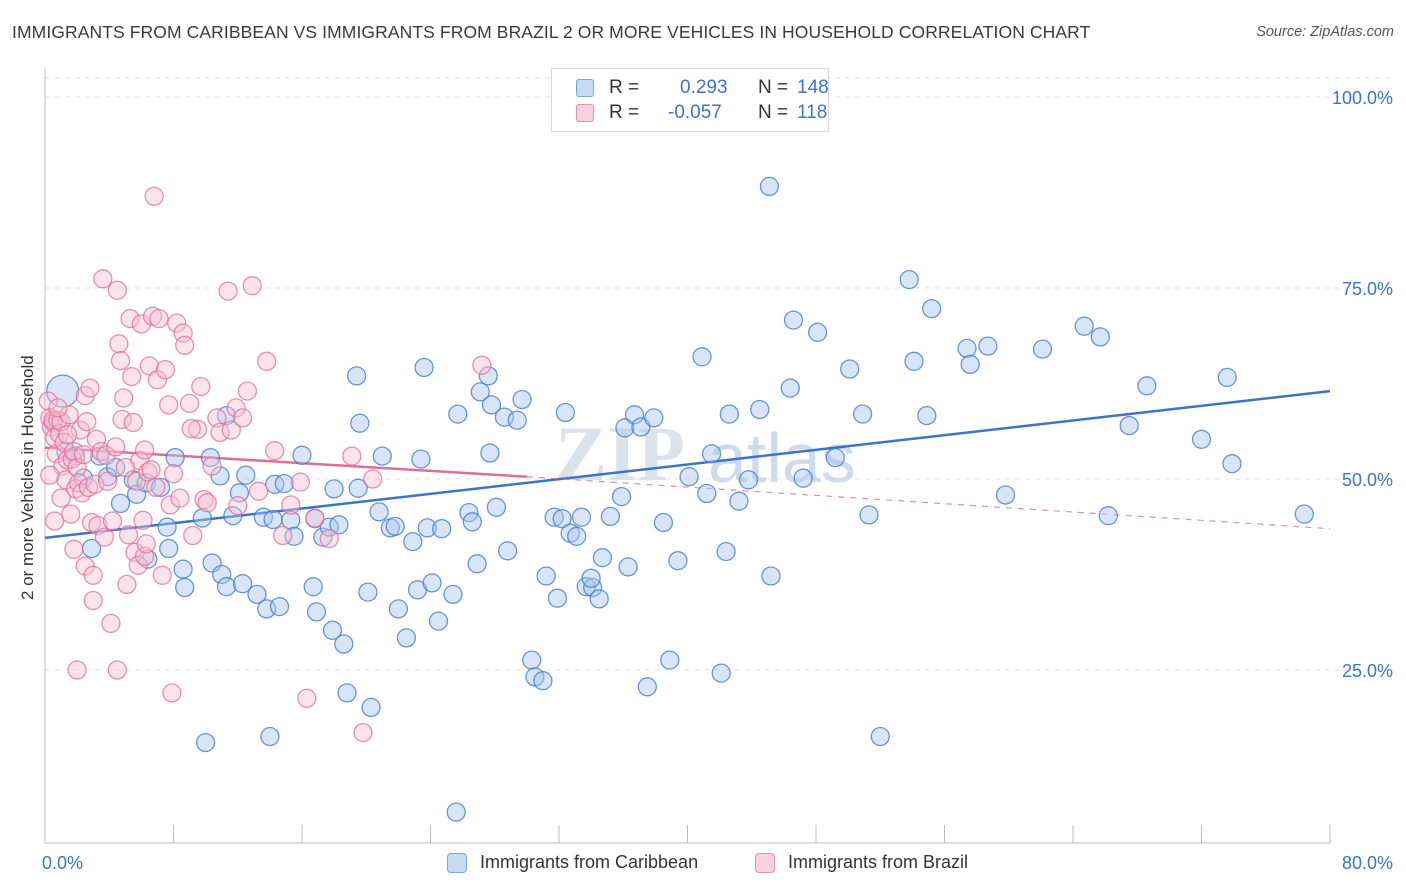  I want to click on watermark: ZIP atlas, so click(705, 453).